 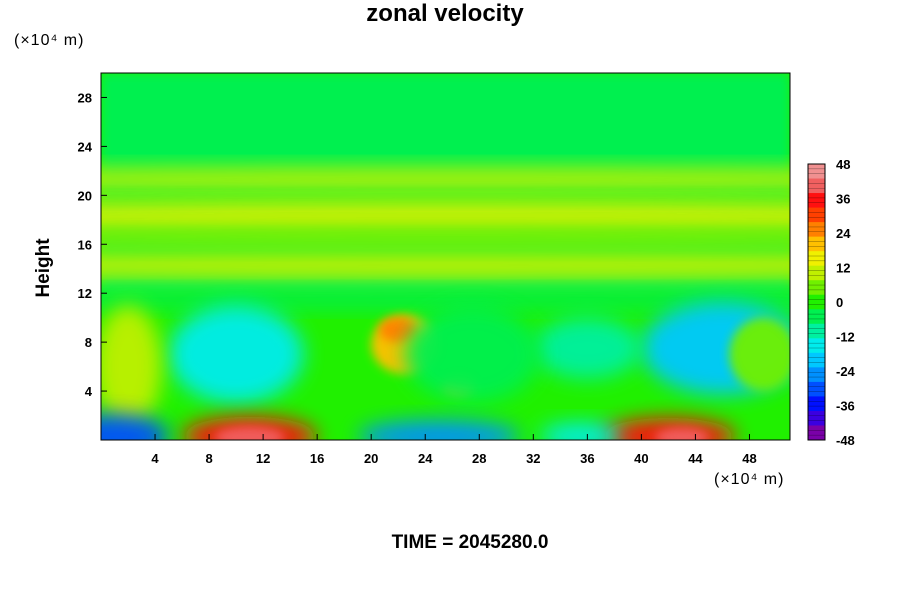 What do you see at coordinates (749, 479) in the screenshot?
I see `x-axis-unit: (×10⁴ m)` at bounding box center [749, 479].